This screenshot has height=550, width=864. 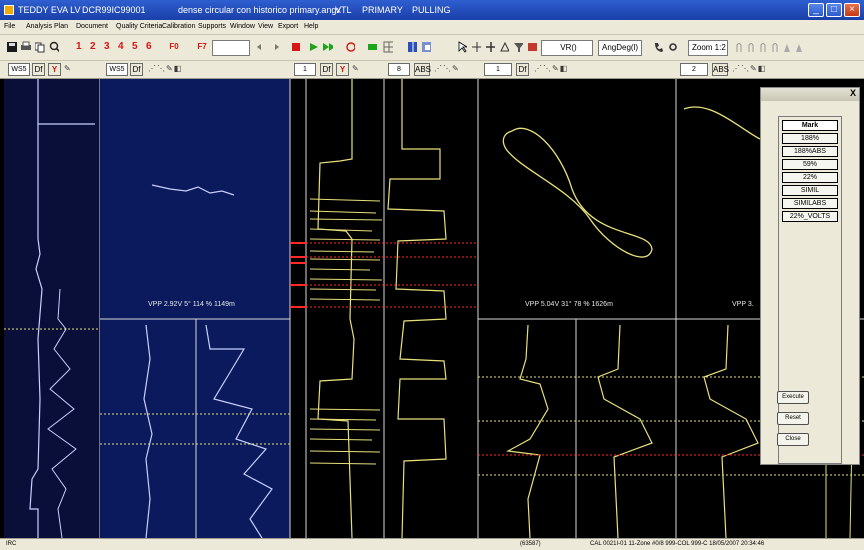 What do you see at coordinates (231, 48) in the screenshot?
I see `scale-select` at bounding box center [231, 48].